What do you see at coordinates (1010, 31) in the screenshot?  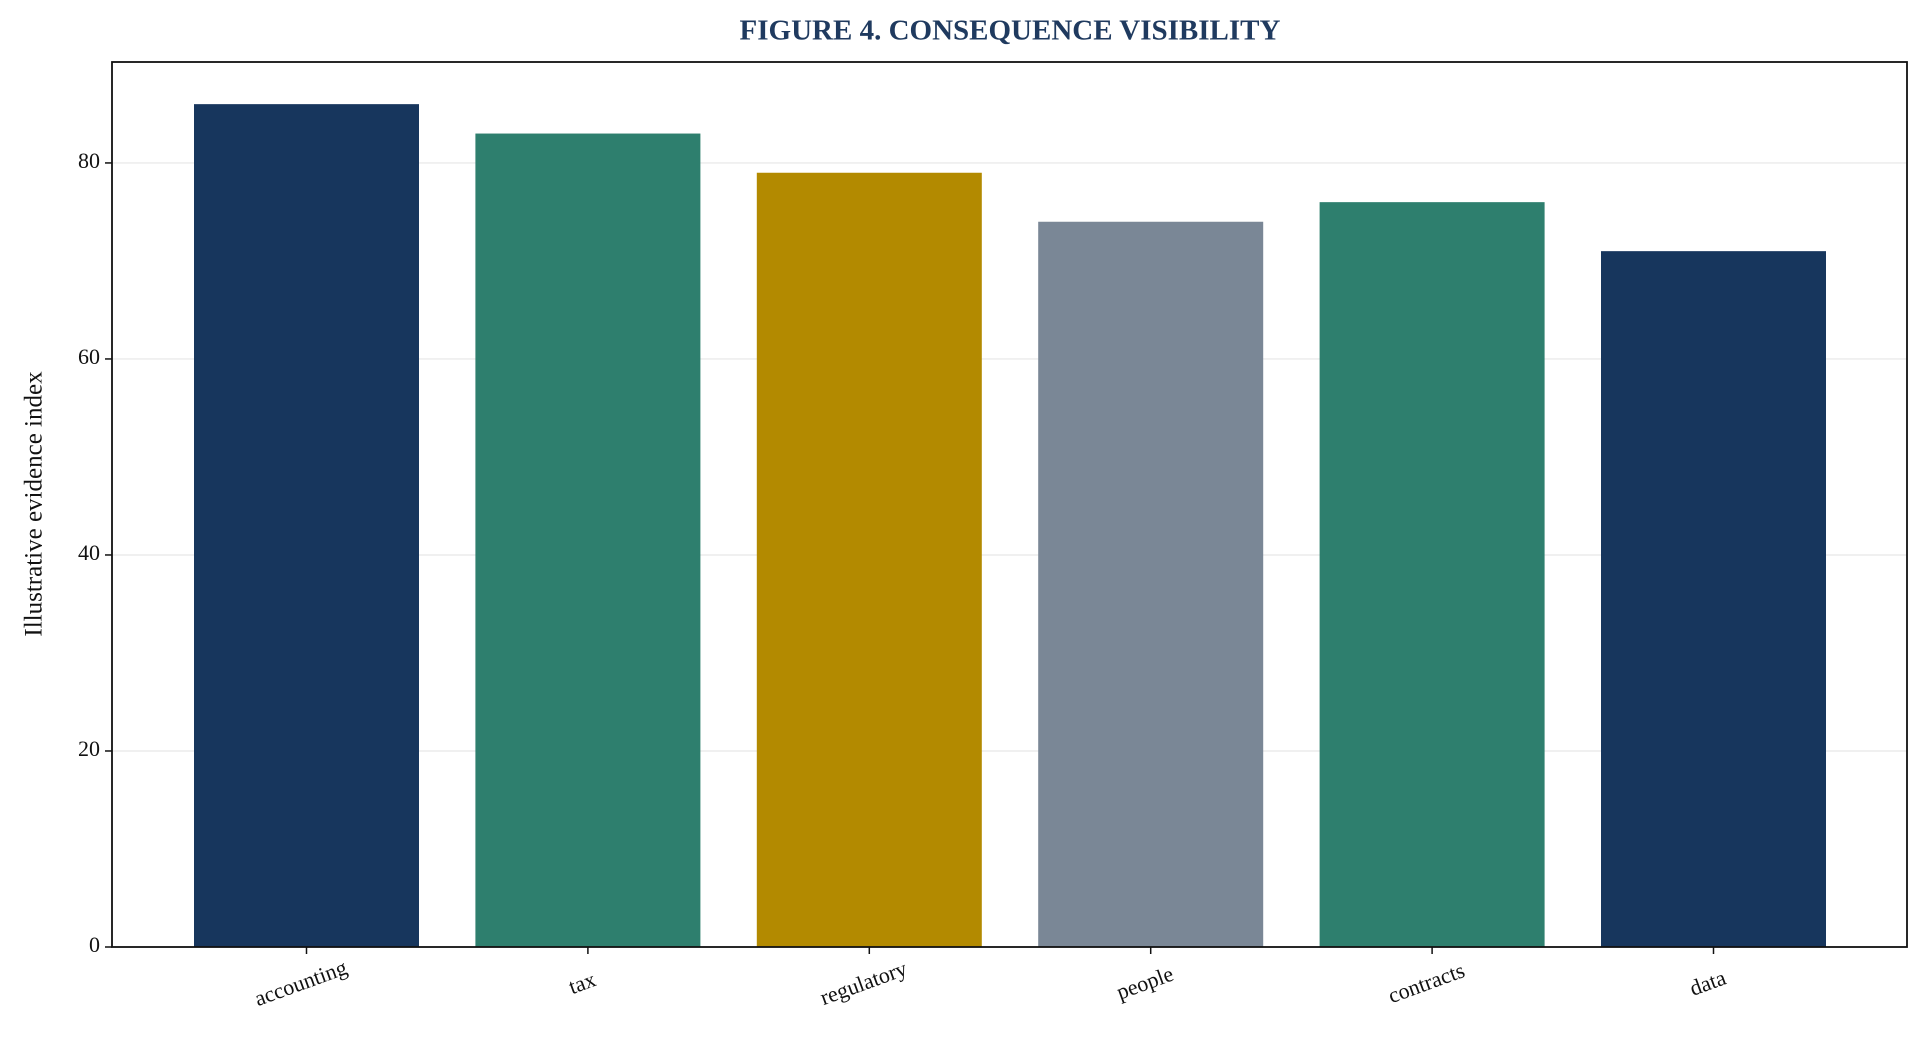 I see `chart-title: FIGURE 4. CONSEQUENCE VISIBILITY` at bounding box center [1010, 31].